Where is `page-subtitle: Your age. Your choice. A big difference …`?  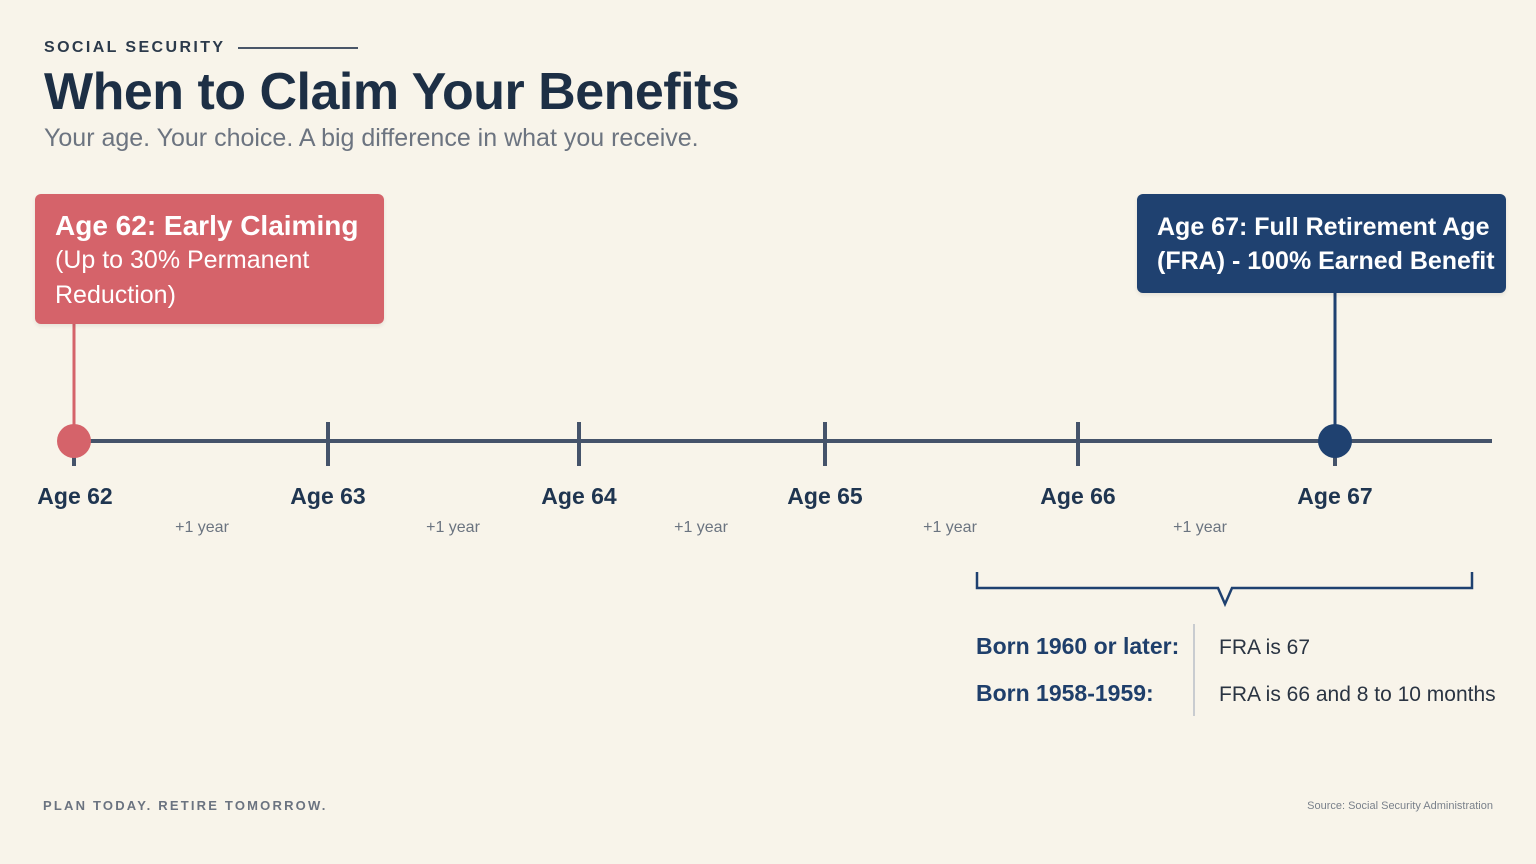 page-subtitle: Your age. Your choice. A big difference … is located at coordinates (371, 138).